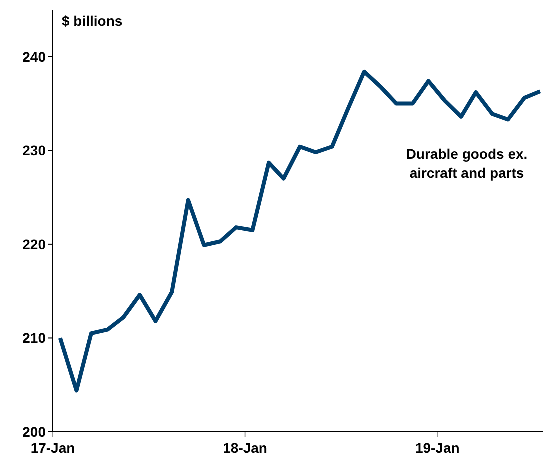 The image size is (543, 459). I want to click on x-tick-label: 18-Jan, so click(245, 448).